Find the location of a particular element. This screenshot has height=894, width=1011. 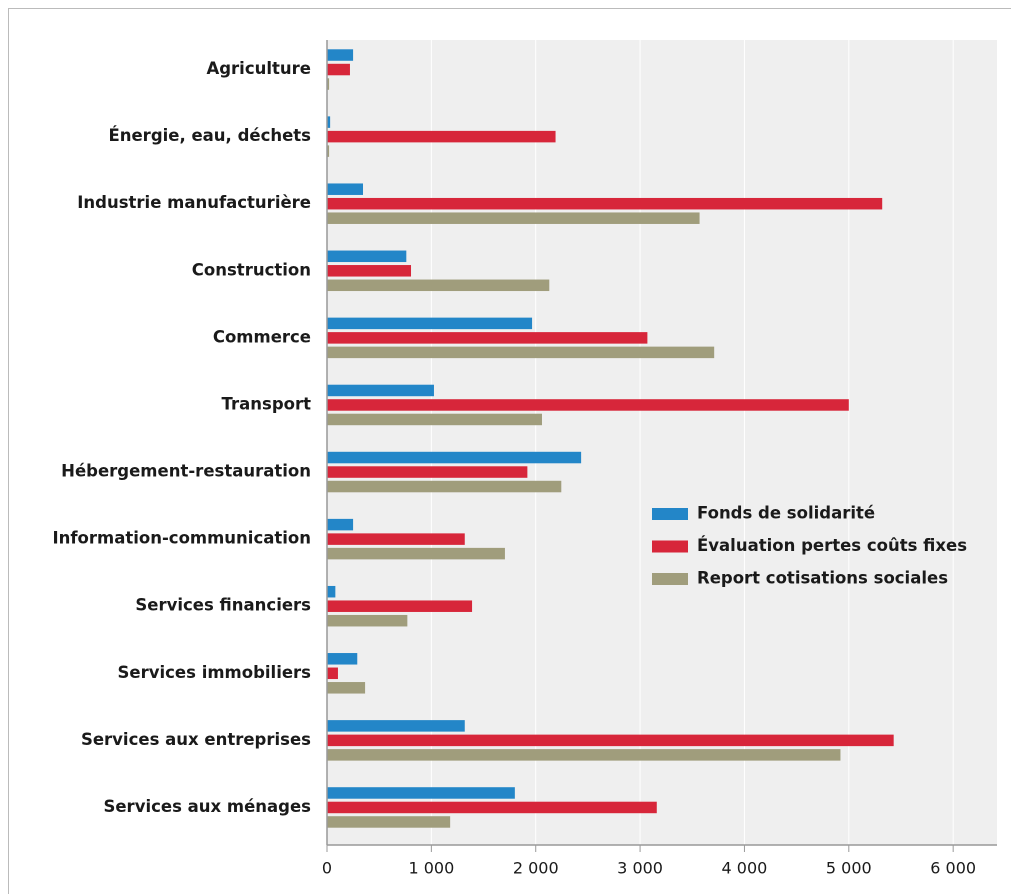

y-tick-label: Industrie manufacturière is located at coordinates (194, 202).